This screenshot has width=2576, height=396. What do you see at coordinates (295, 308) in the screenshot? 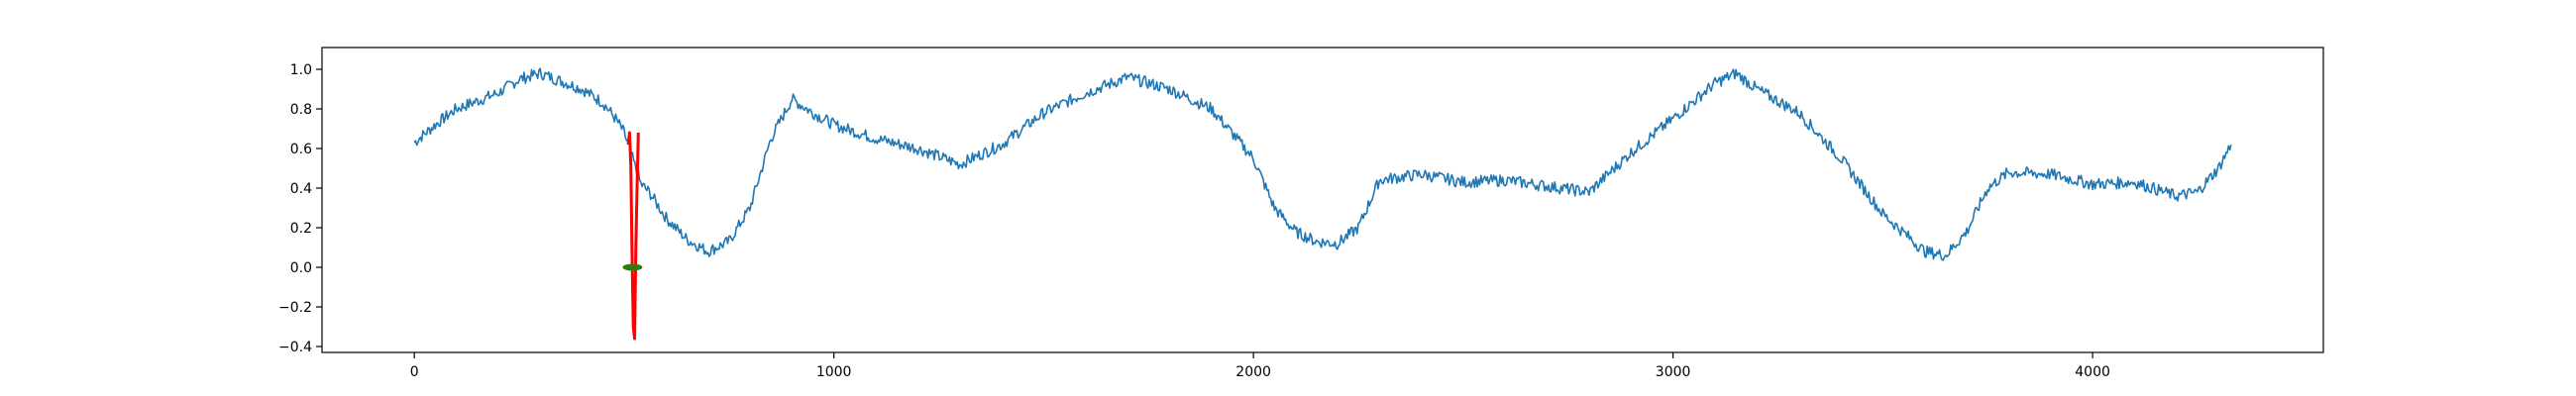
I see `y-tick-label: −0.2` at bounding box center [295, 308].